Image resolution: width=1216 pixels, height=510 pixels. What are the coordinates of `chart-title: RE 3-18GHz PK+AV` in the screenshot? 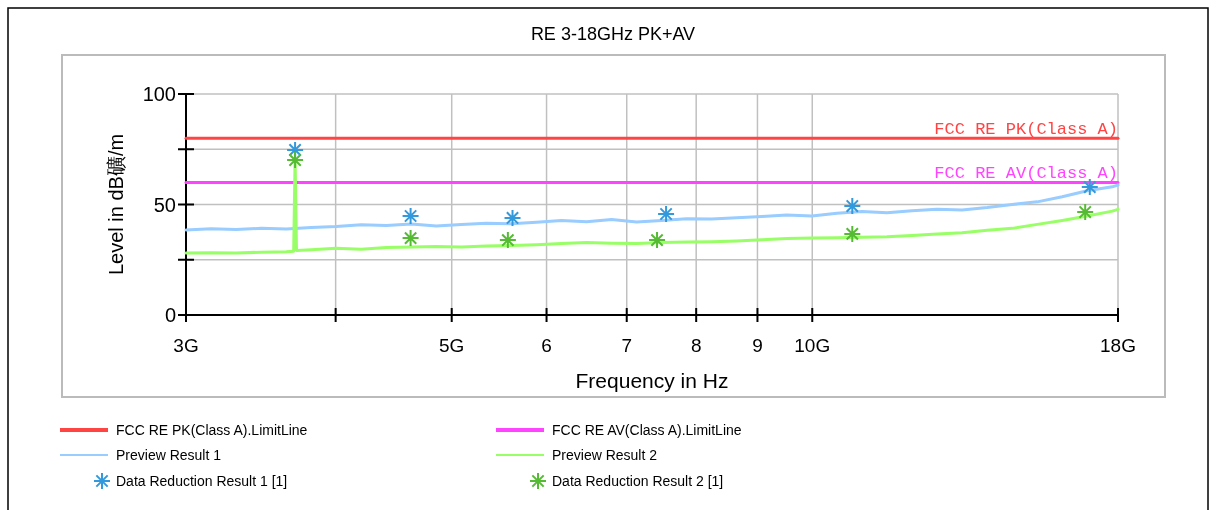 It's located at (613, 34).